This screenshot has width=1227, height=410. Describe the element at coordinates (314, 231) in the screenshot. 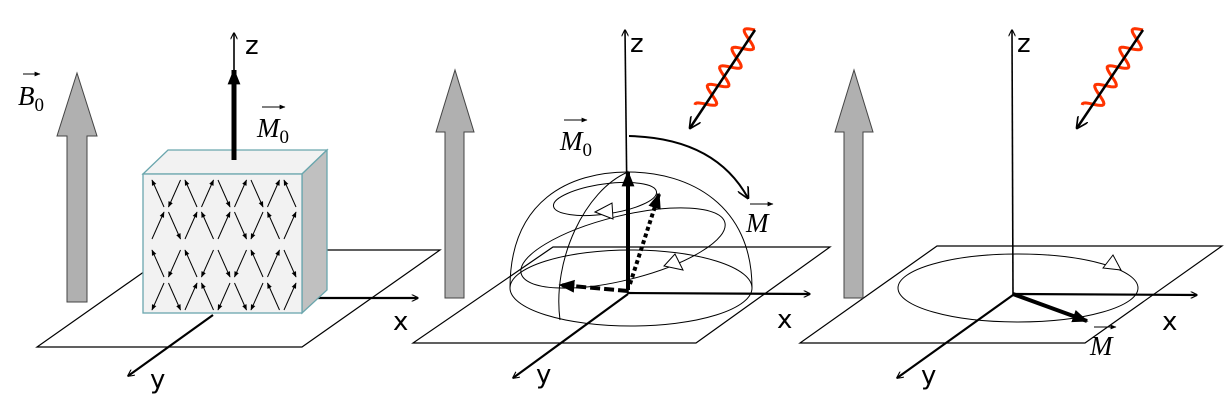

I see `sample-cube-side` at that location.